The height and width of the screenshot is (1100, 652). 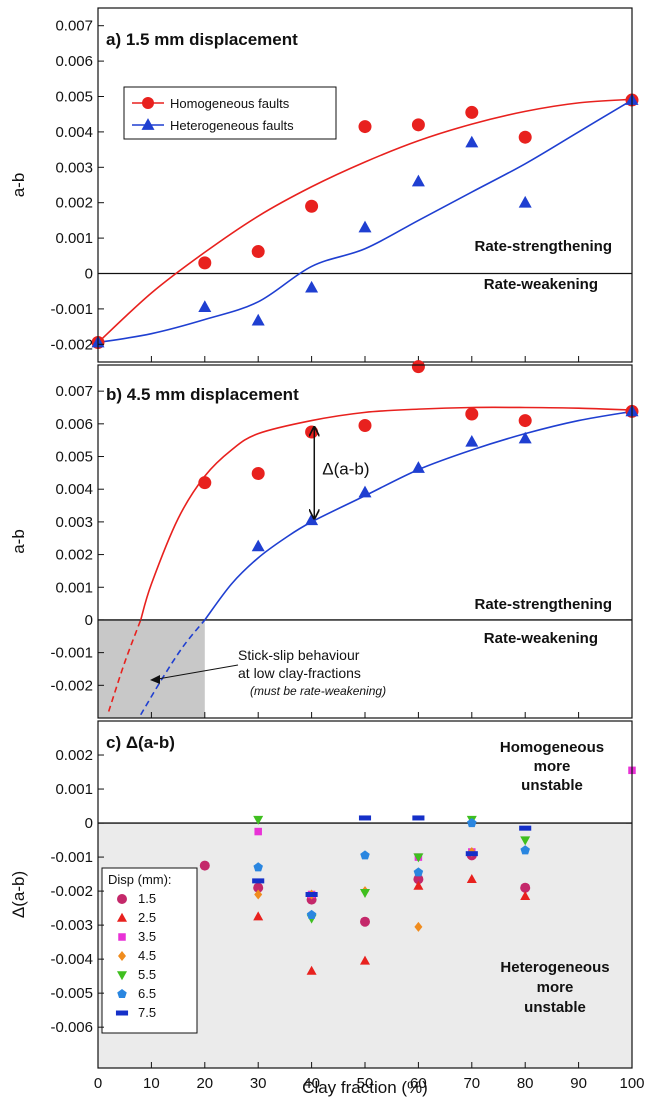 What do you see at coordinates (318, 691) in the screenshot?
I see `stick-slip-note: (must be rate-weakening)` at bounding box center [318, 691].